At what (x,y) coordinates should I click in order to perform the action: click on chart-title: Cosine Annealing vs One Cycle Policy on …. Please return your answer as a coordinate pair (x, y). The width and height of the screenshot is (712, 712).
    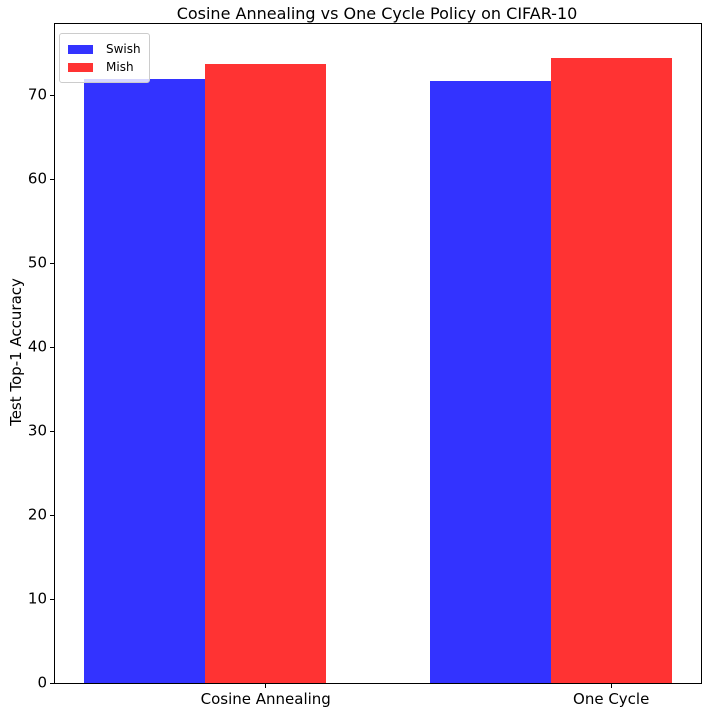
    Looking at the image, I should click on (377, 13).